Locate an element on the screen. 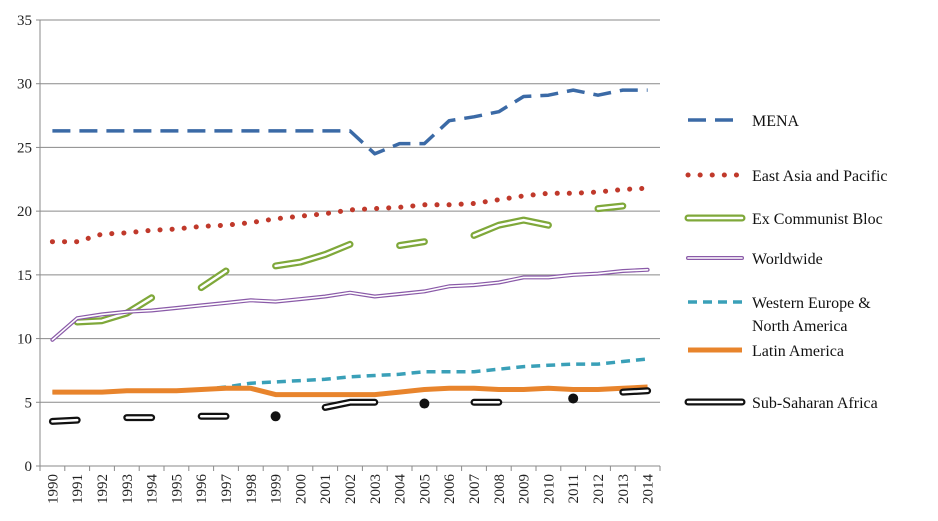 The width and height of the screenshot is (938, 521). y-tick-label-15: 15 is located at coordinates (24, 276).